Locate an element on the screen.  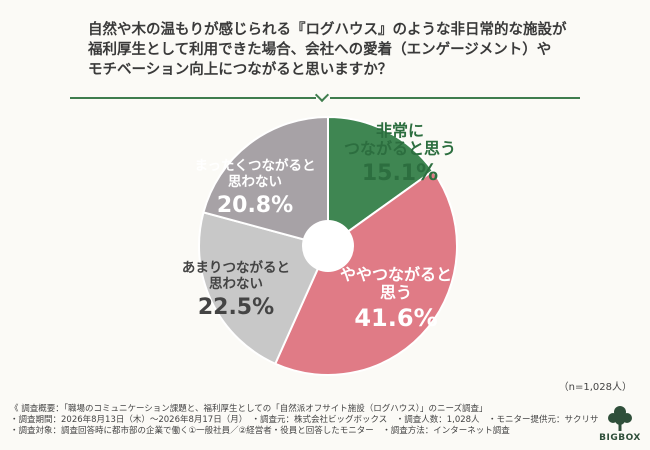
slice-label-3-line-1: あまりつながると is located at coordinates (236, 267).